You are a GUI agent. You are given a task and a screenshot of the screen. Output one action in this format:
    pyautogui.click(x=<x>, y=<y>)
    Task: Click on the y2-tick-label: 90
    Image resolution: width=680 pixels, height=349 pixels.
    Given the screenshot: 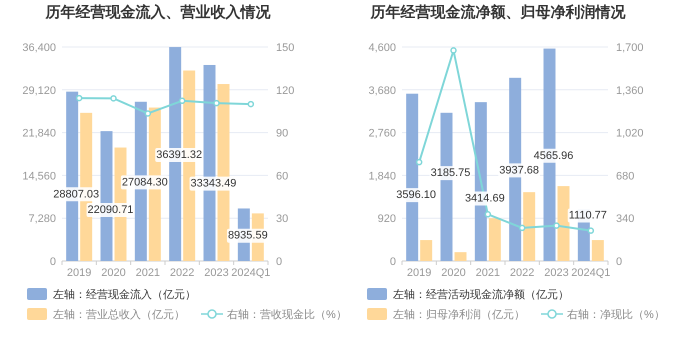 What is the action you would take?
    pyautogui.click(x=282, y=134)
    